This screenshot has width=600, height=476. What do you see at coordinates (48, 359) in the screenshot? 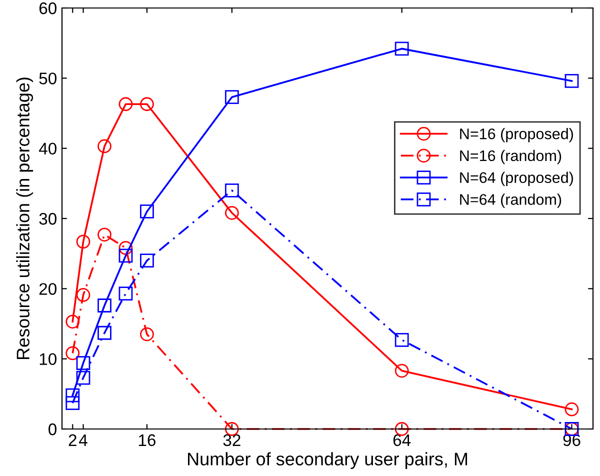
I see `y-tick-label: 10` at bounding box center [48, 359].